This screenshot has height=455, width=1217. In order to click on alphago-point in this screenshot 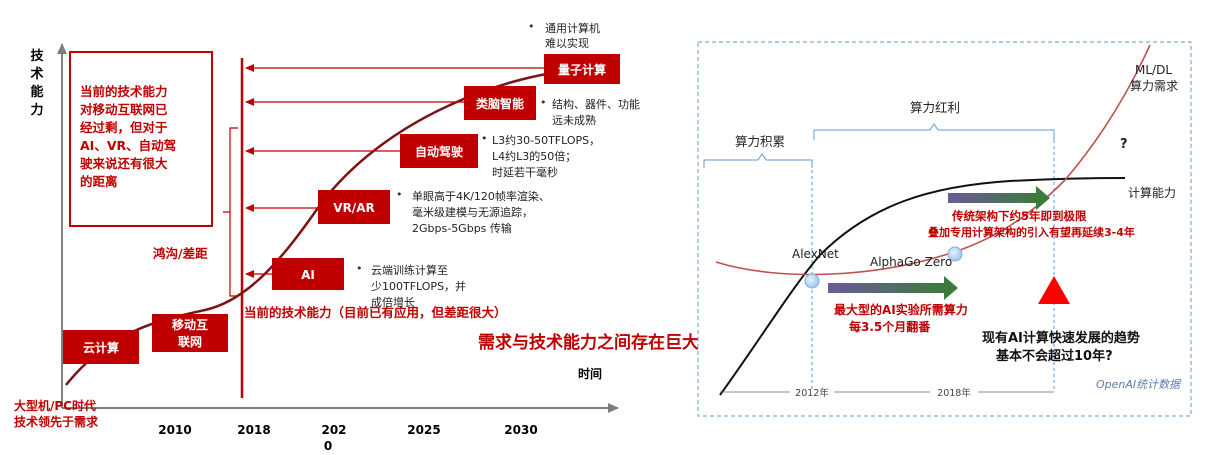, I will do `click(955, 254)`.